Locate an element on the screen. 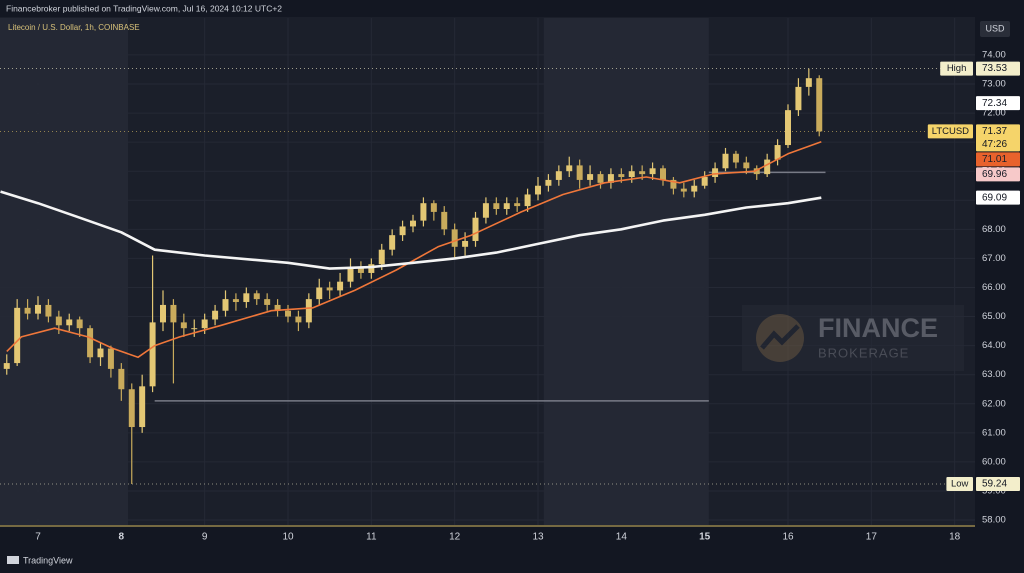 The image size is (1024, 573). watermark-subtitle: BROKERAGE is located at coordinates (863, 352).